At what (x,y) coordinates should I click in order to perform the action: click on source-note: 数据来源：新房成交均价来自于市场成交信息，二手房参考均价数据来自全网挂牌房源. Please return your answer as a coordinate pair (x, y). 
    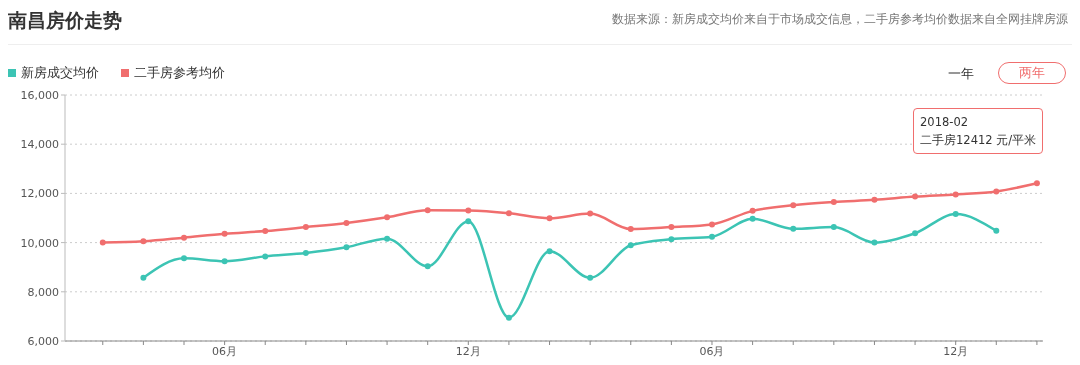
    Looking at the image, I should click on (840, 19).